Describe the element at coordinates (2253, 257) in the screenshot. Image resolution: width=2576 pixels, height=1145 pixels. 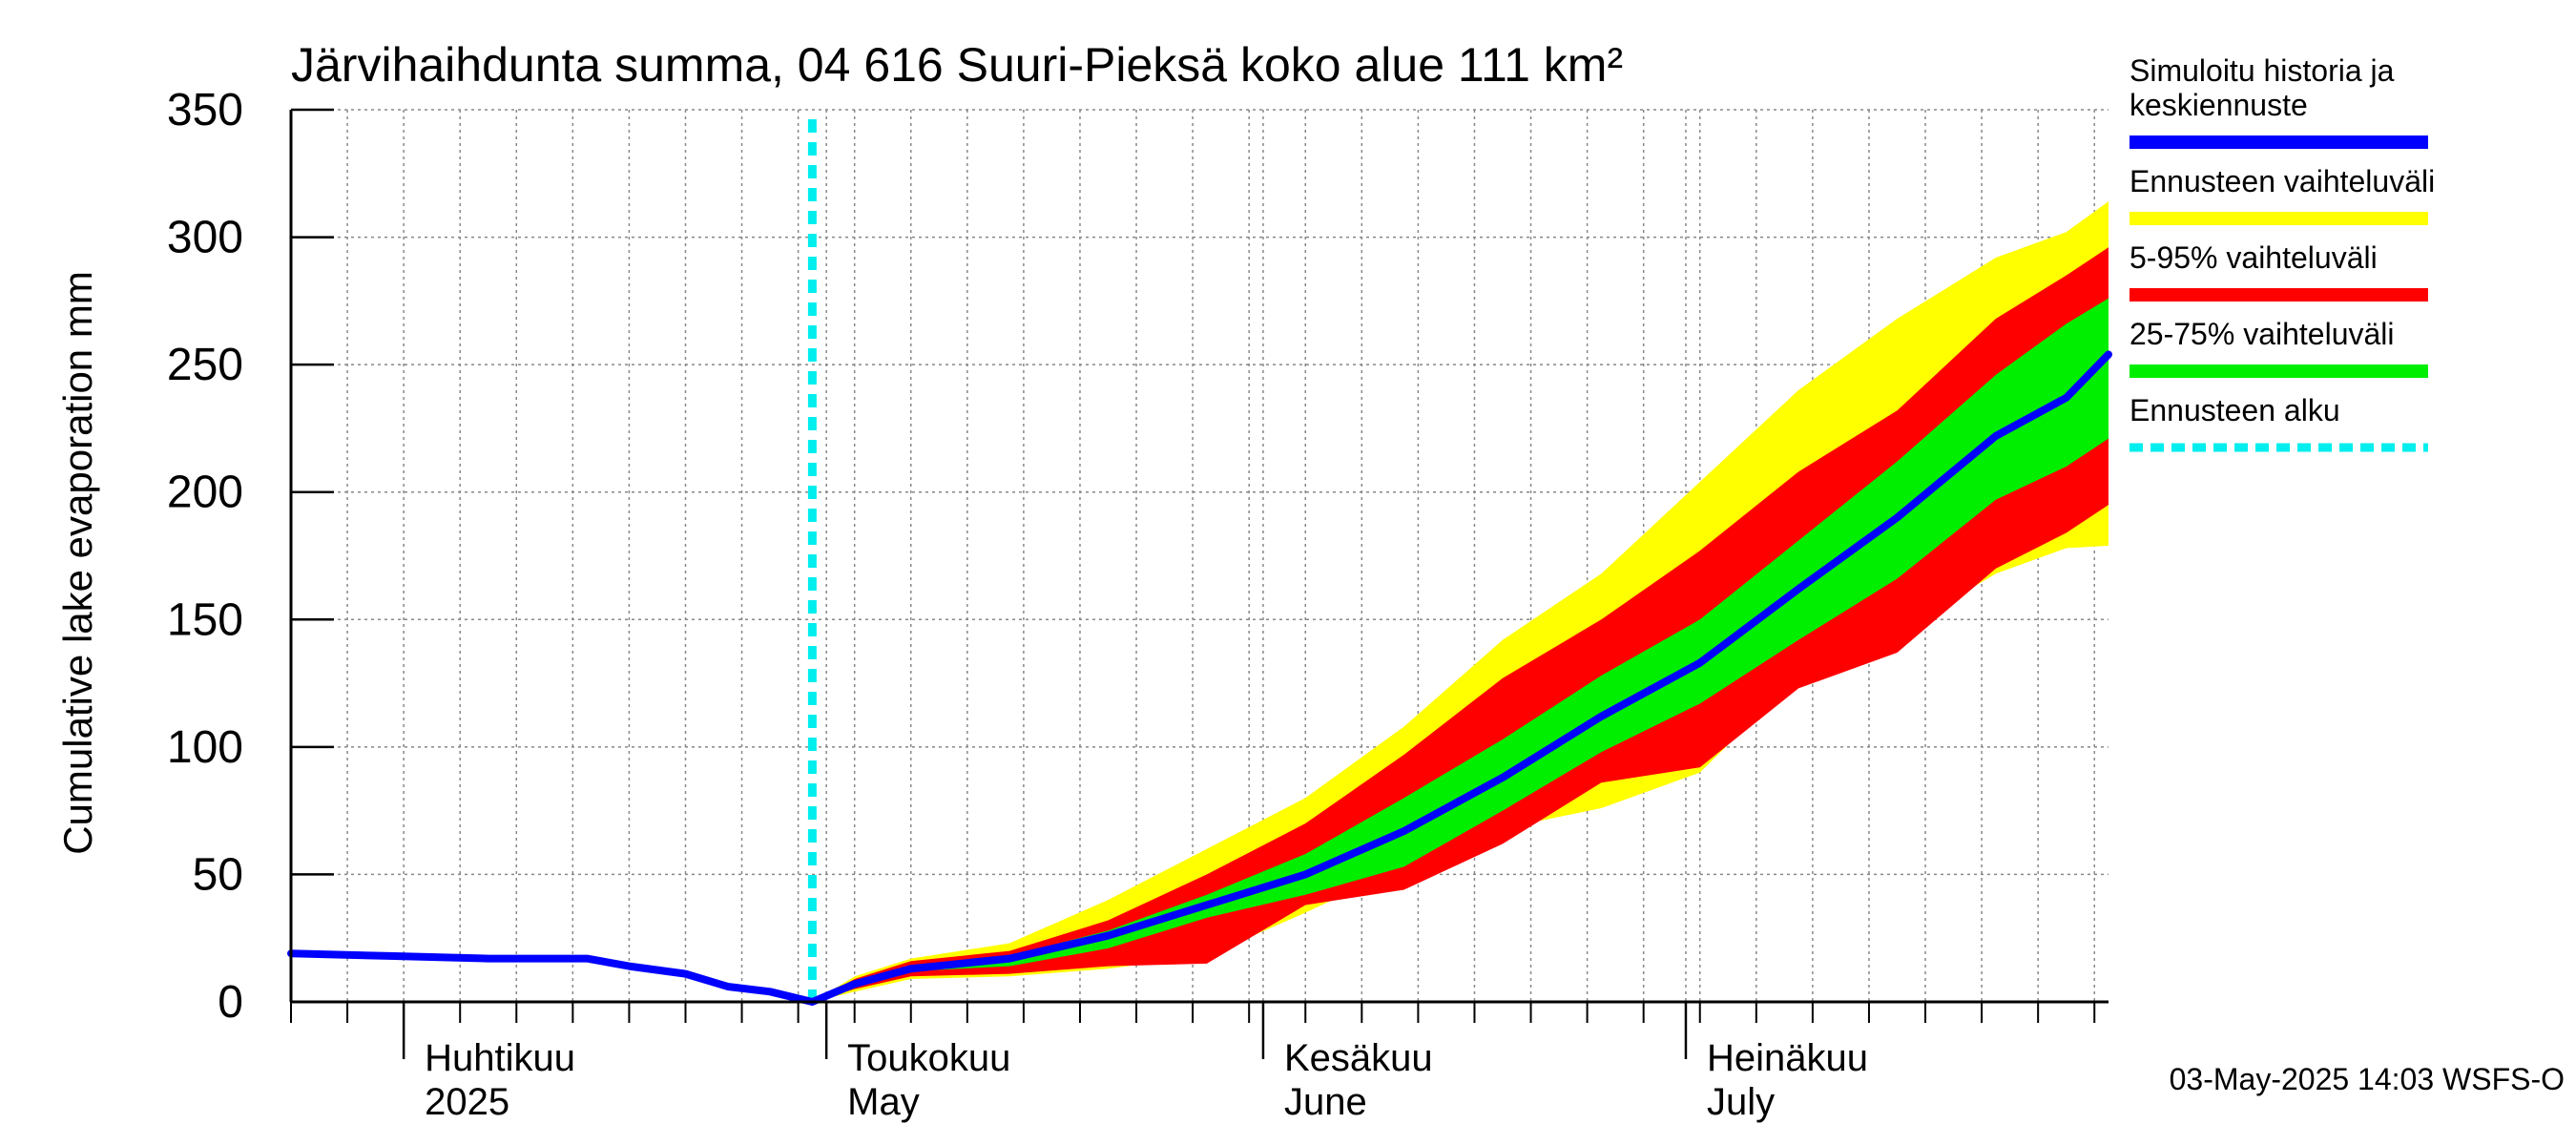
I see `legend-label: 5-95% vaihteluväli` at that location.